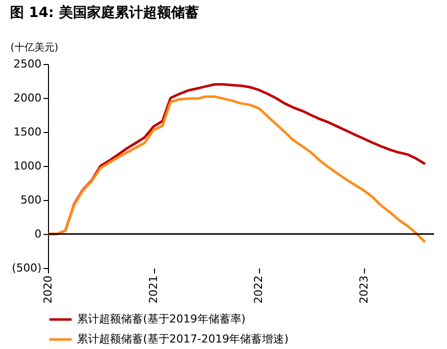 Image resolution: width=447 pixels, height=349 pixels. What do you see at coordinates (161, 319) in the screenshot?
I see `legend-label: 累计超额储蓄(基于2019年储蓄率)` at bounding box center [161, 319].